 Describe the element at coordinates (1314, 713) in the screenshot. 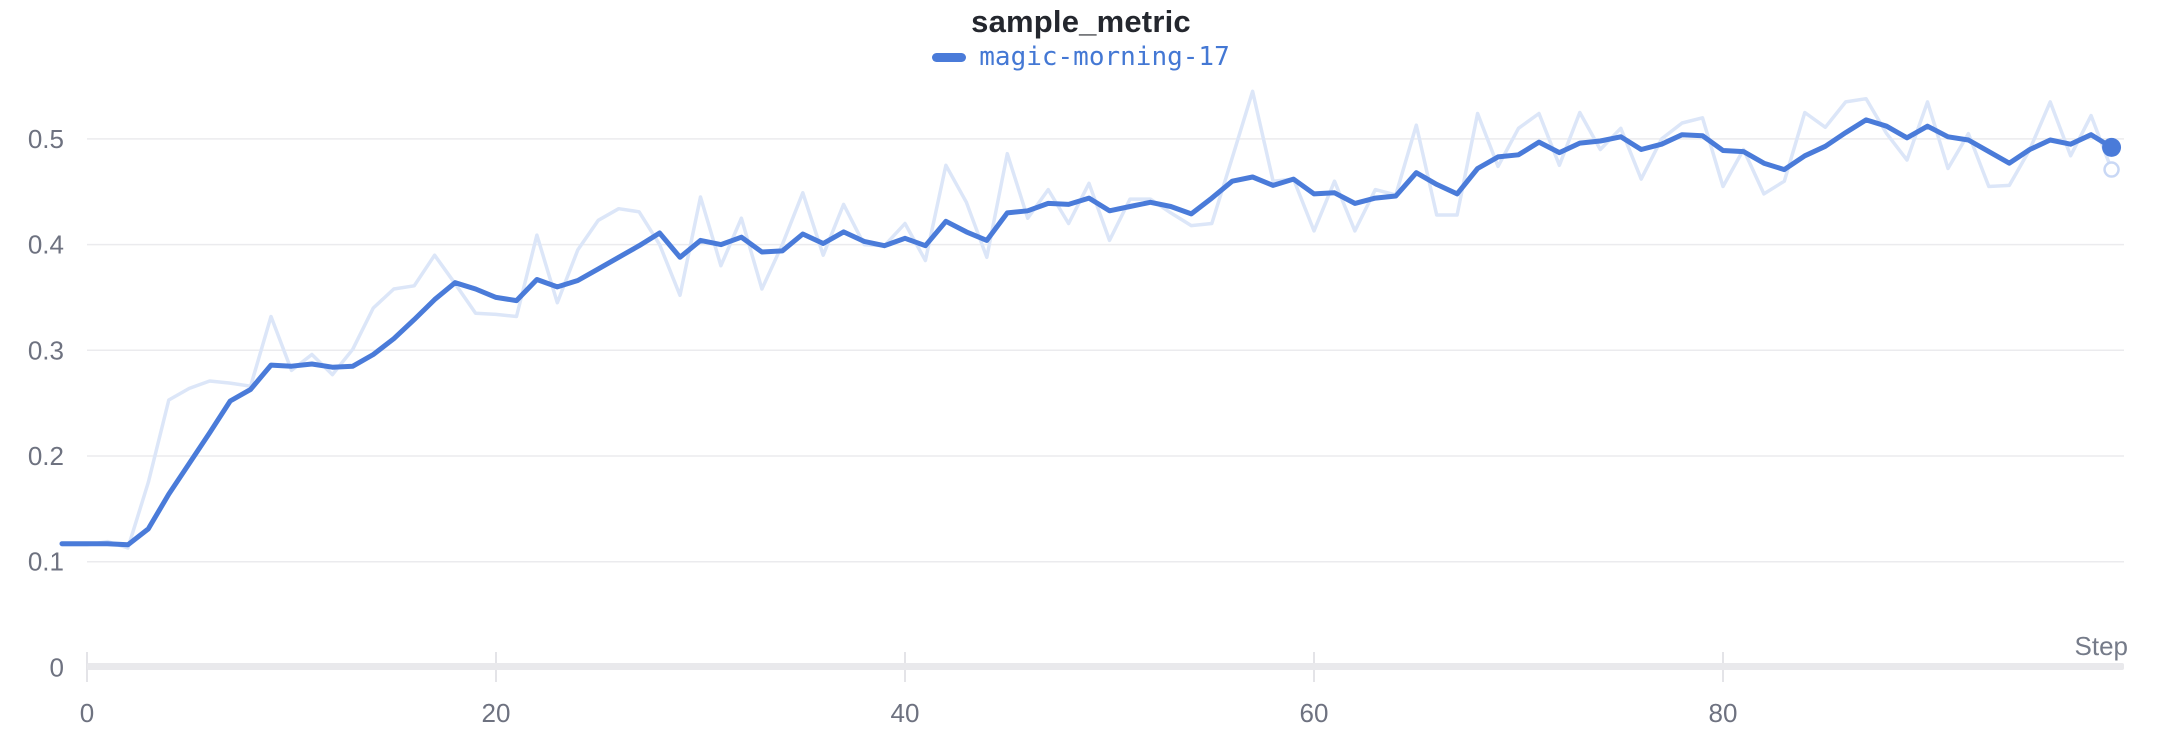

I see `x-tick-label: 60` at that location.